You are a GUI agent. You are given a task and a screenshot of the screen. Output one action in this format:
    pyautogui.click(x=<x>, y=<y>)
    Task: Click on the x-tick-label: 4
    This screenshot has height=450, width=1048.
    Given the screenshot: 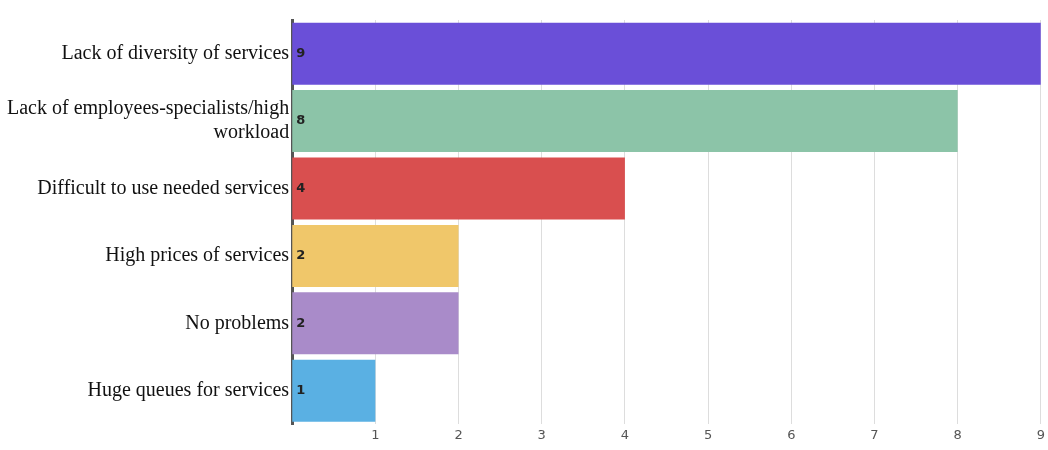 What is the action you would take?
    pyautogui.click(x=625, y=434)
    